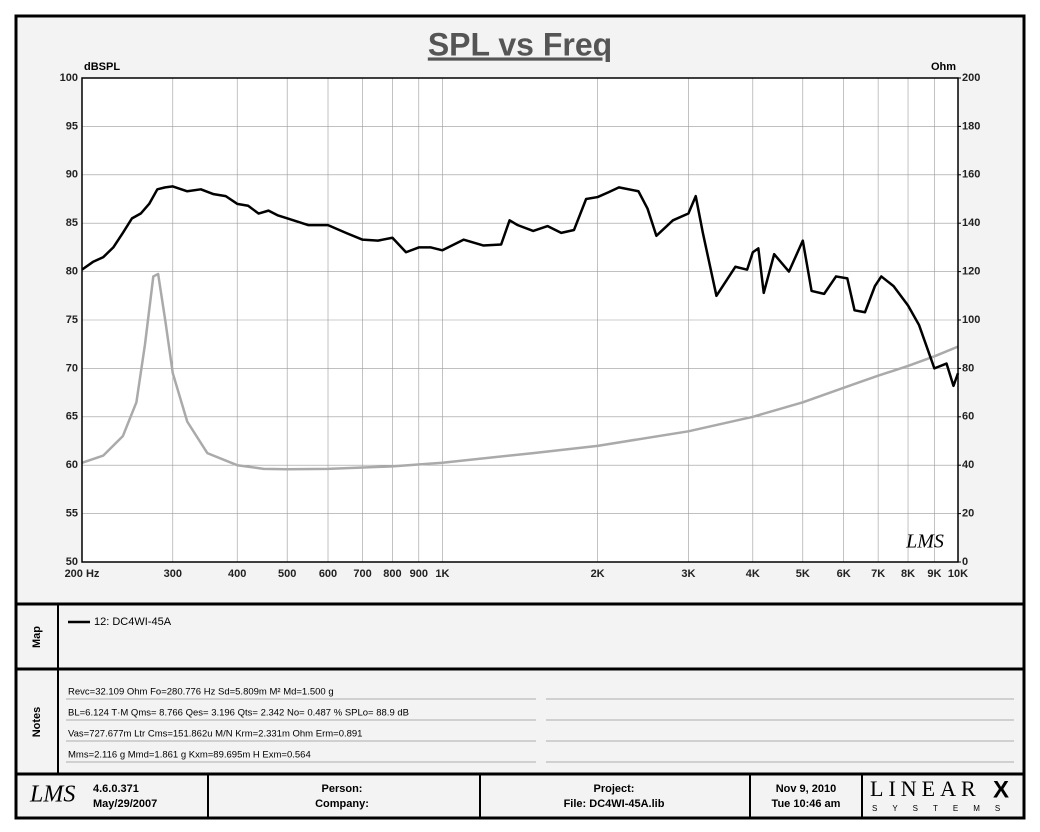 The width and height of the screenshot is (1040, 832). What do you see at coordinates (173, 574) in the screenshot?
I see `x-tick-label: 300` at bounding box center [173, 574].